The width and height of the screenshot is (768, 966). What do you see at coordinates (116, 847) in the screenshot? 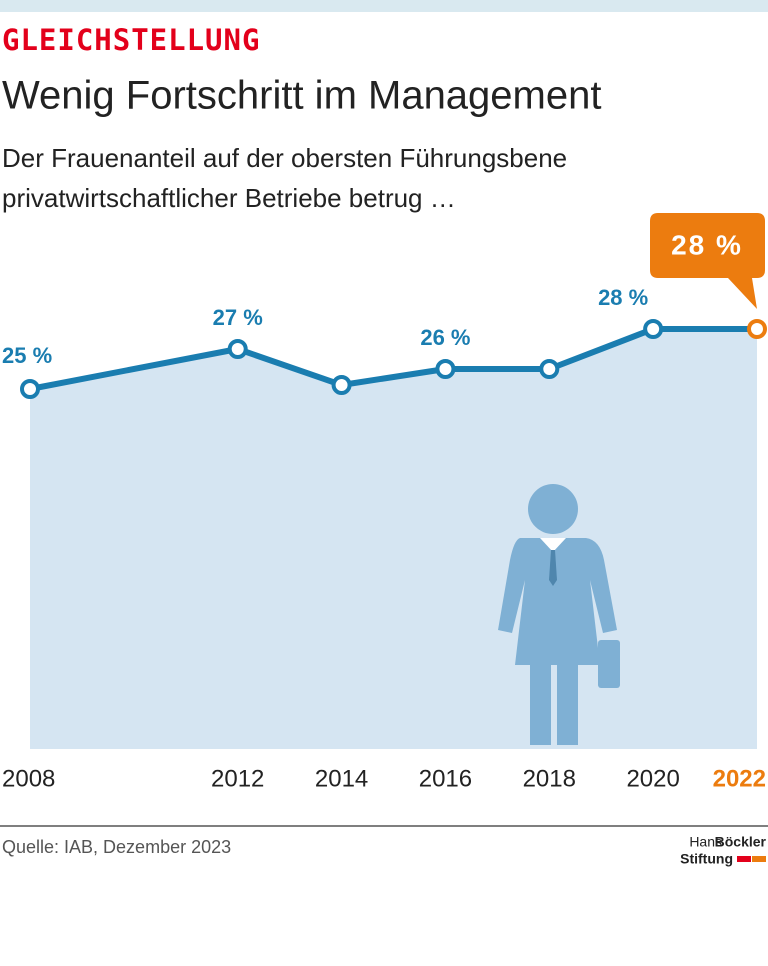
I see `source: Quelle: IAB, Dezember 2023` at bounding box center [116, 847].